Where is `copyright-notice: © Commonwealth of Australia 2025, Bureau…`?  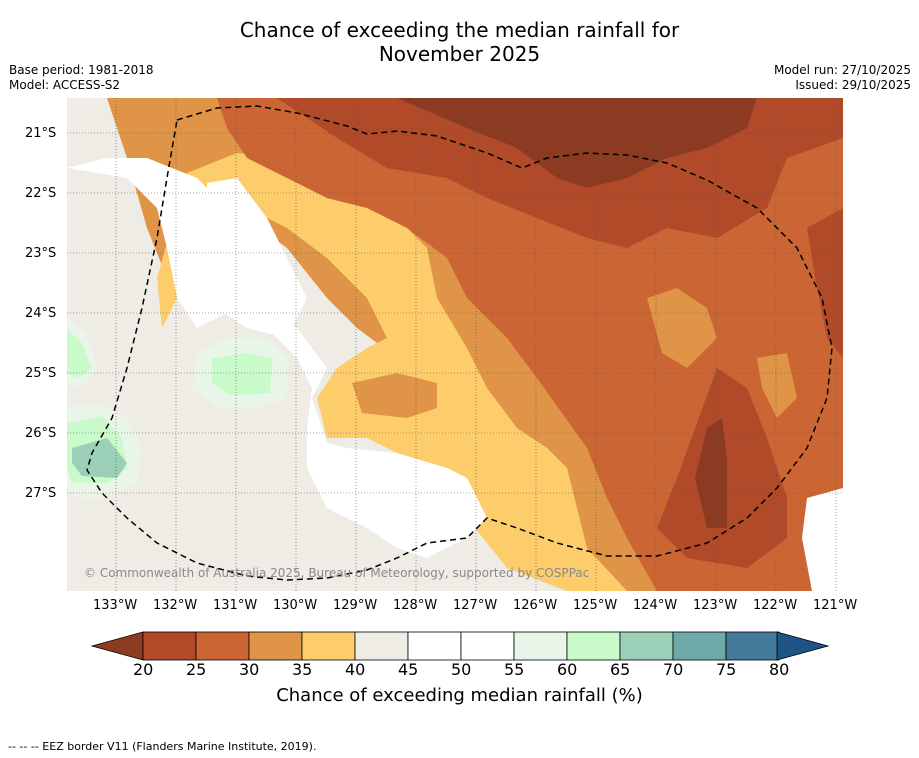 copyright-notice: © Commonwealth of Australia 2025, Bureau… is located at coordinates (337, 573).